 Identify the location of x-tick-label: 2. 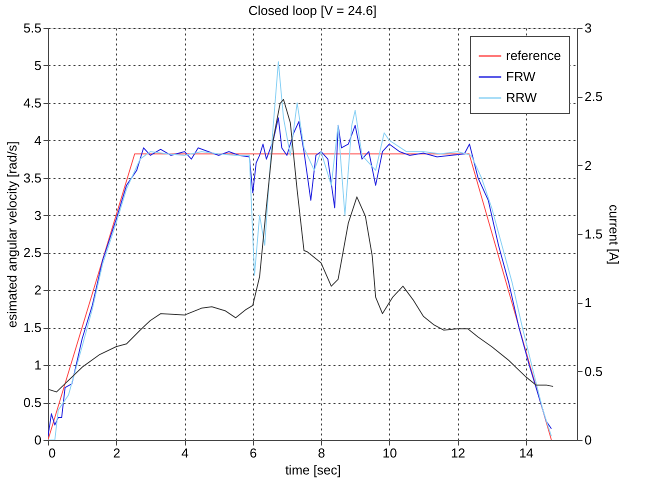
(116, 453).